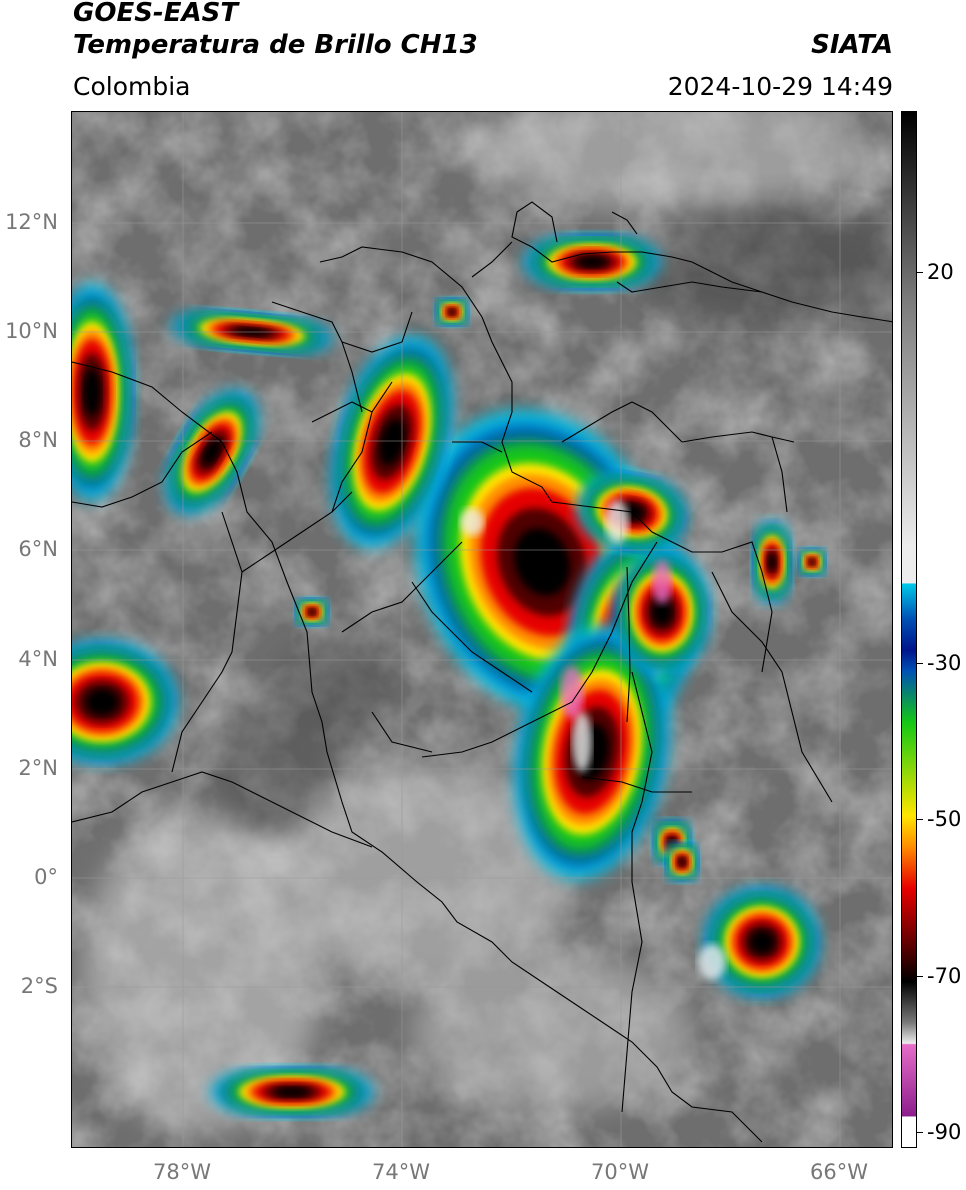  What do you see at coordinates (920, 819) in the screenshot?
I see `colorbar-tick-minus50` at bounding box center [920, 819].